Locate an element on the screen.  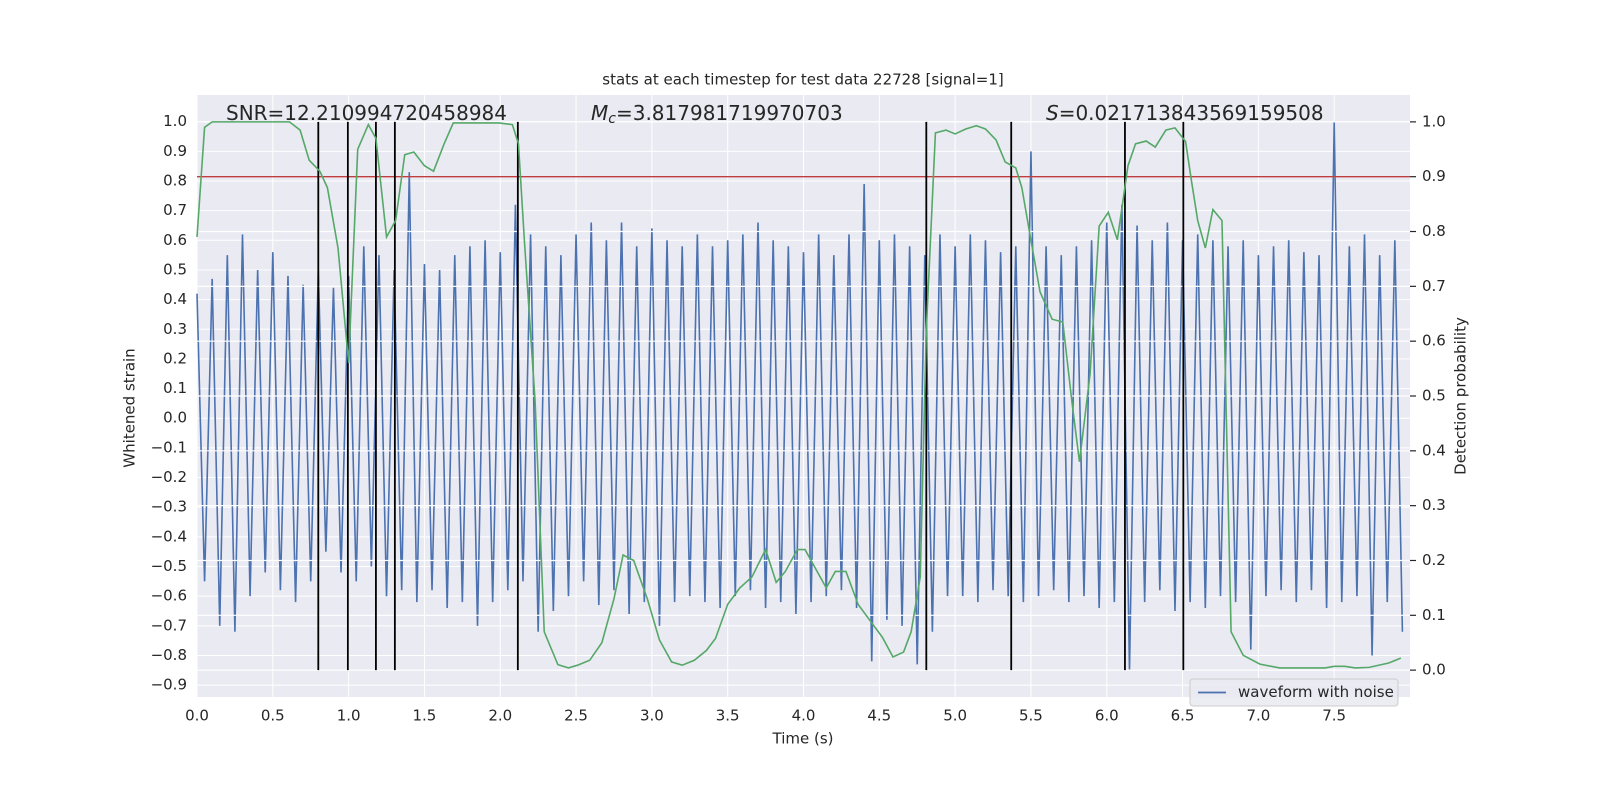
annotation: Mc=3.817981719970703 is located at coordinates (717, 114).